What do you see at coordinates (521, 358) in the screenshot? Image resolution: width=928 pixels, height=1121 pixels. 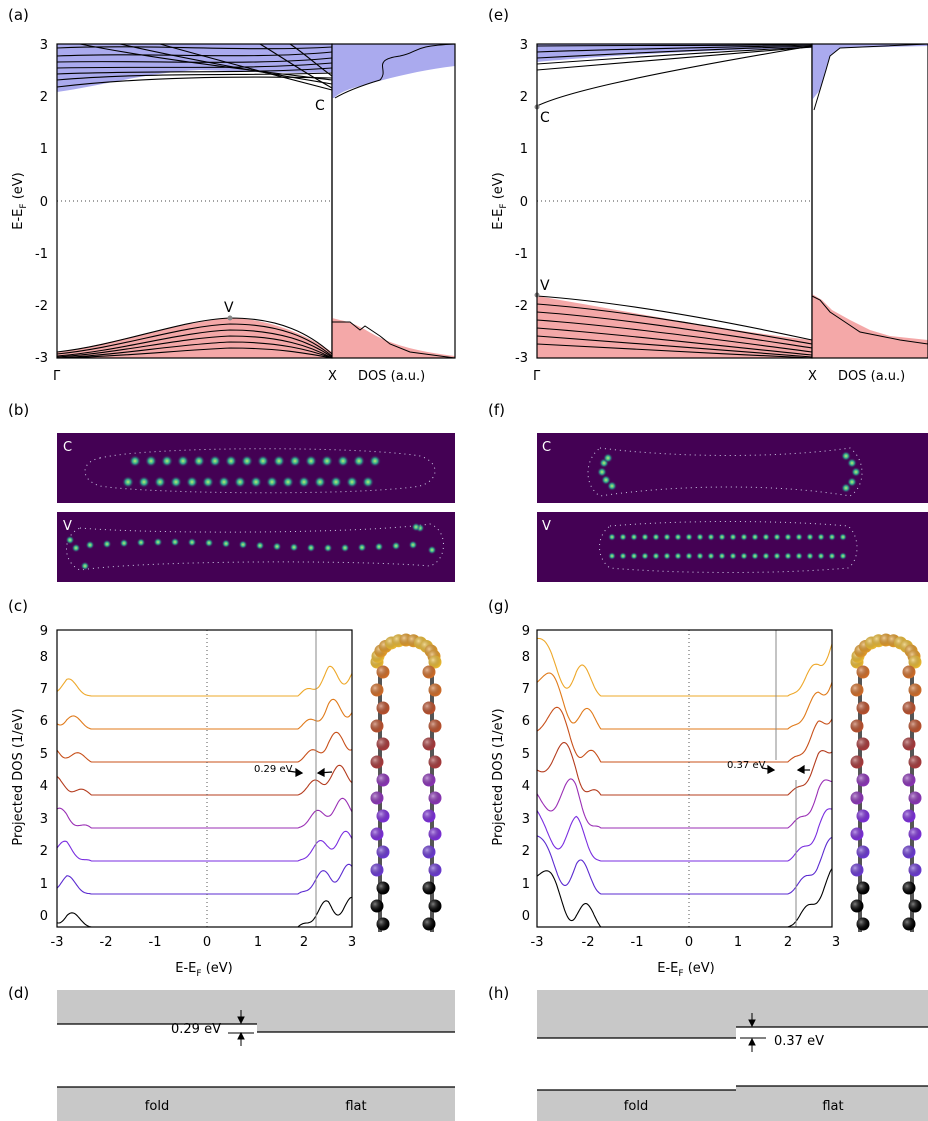 I see `ytick: -3` at bounding box center [521, 358].